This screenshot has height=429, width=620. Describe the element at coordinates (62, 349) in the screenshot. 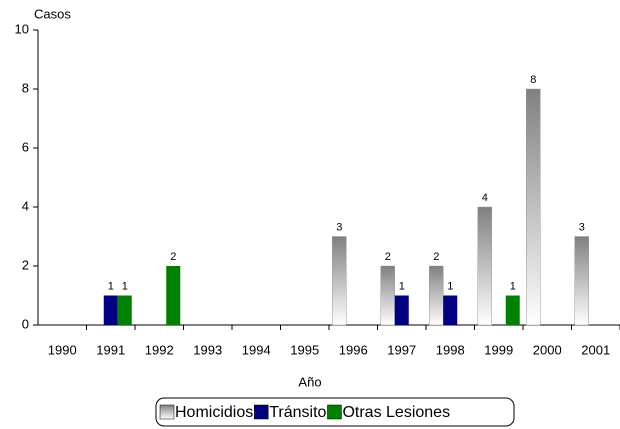

I see `x-tick-label: 1990` at that location.